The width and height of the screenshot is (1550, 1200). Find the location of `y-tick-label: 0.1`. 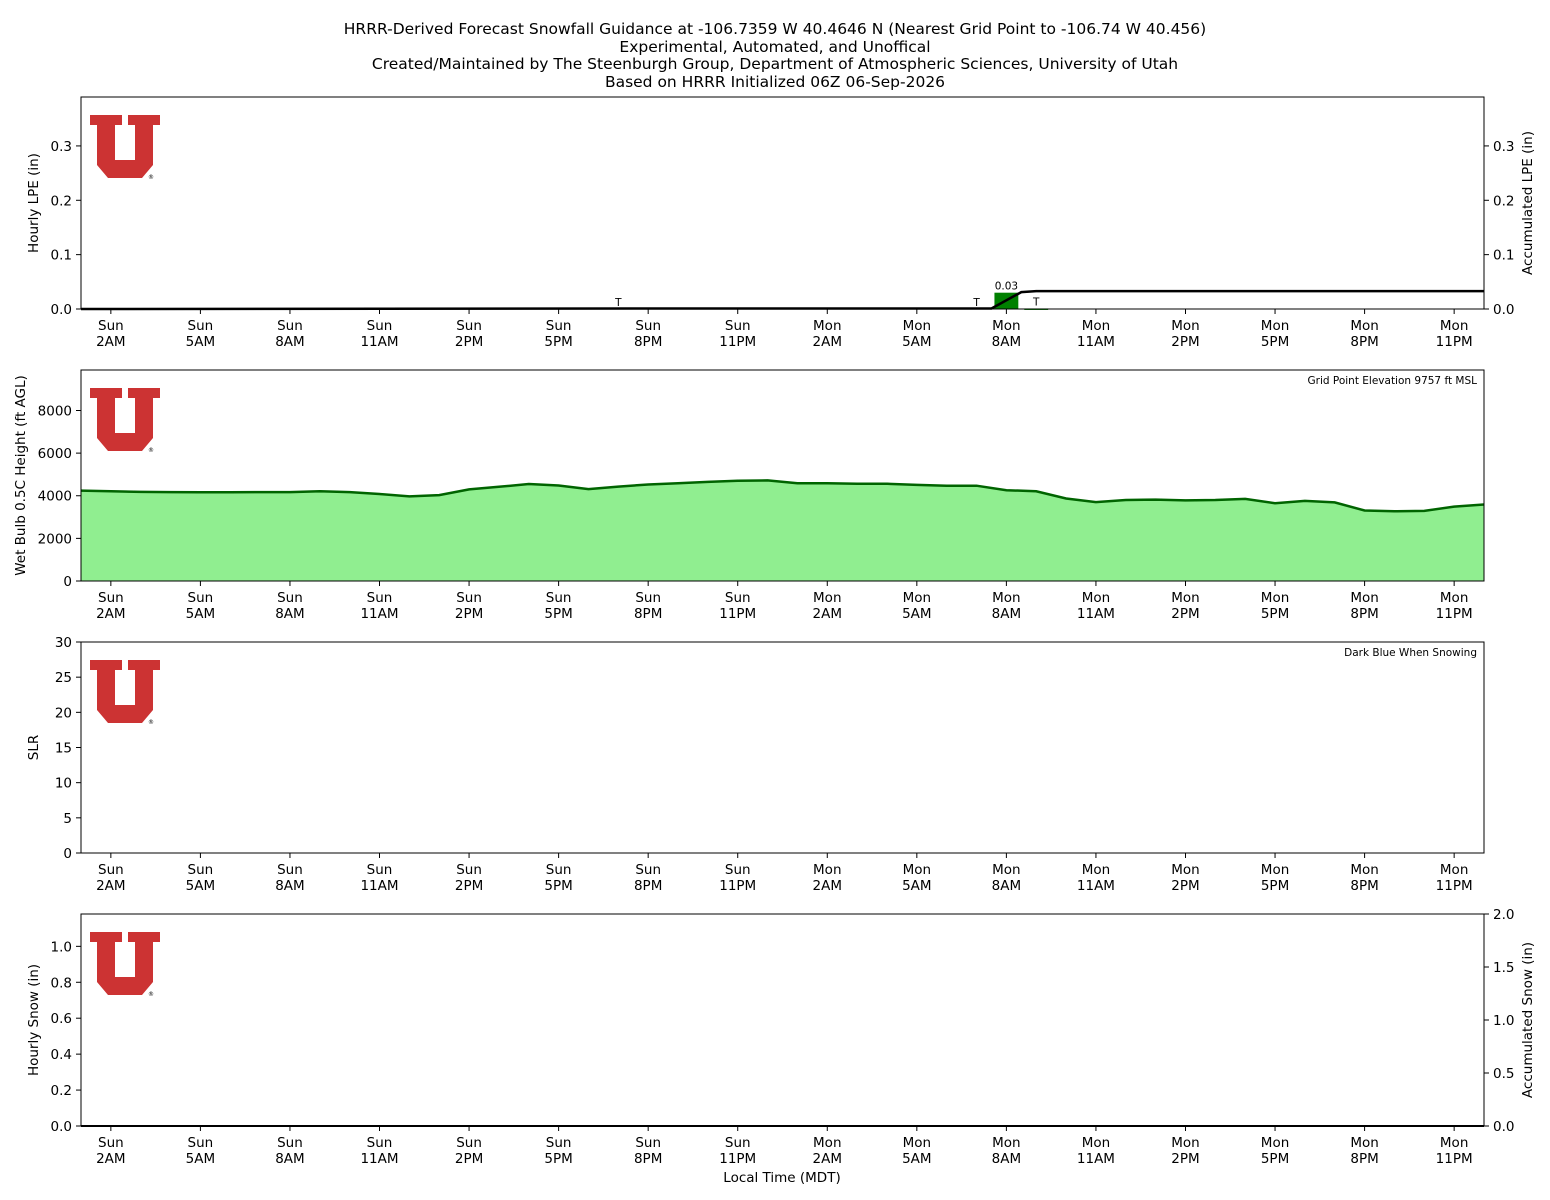

y-tick-label: 0.1 is located at coordinates (61, 256).